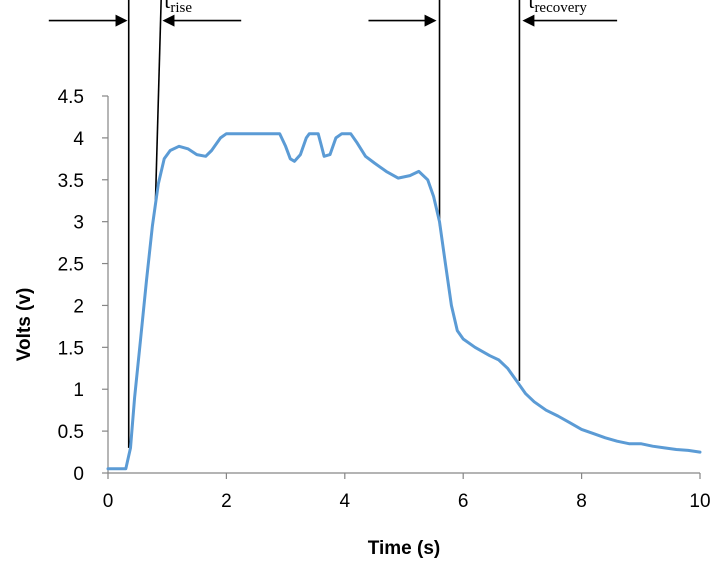  Describe the element at coordinates (83, 286) in the screenshot. I see `y-ticks: 0 0.5 1 1.5 2 2.5 3 3.5 4 4.5` at that location.